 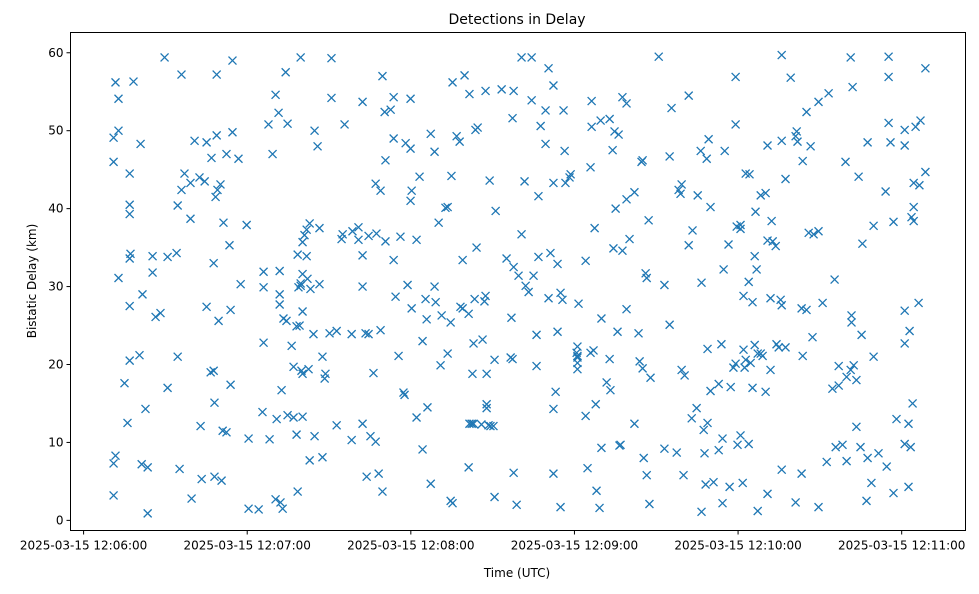 I want to click on y-tick-label: 10, so click(x=55, y=442).